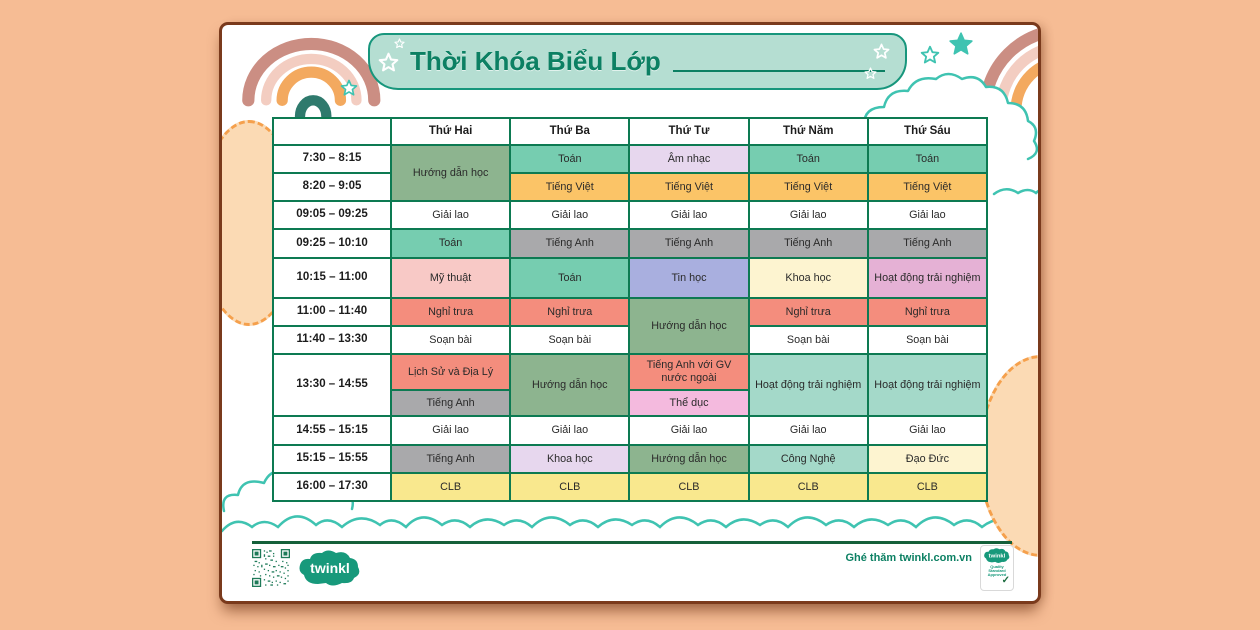 The height and width of the screenshot is (630, 1260). What do you see at coordinates (808, 459) in the screenshot?
I see `subject-cell: Công Nghệ` at bounding box center [808, 459].